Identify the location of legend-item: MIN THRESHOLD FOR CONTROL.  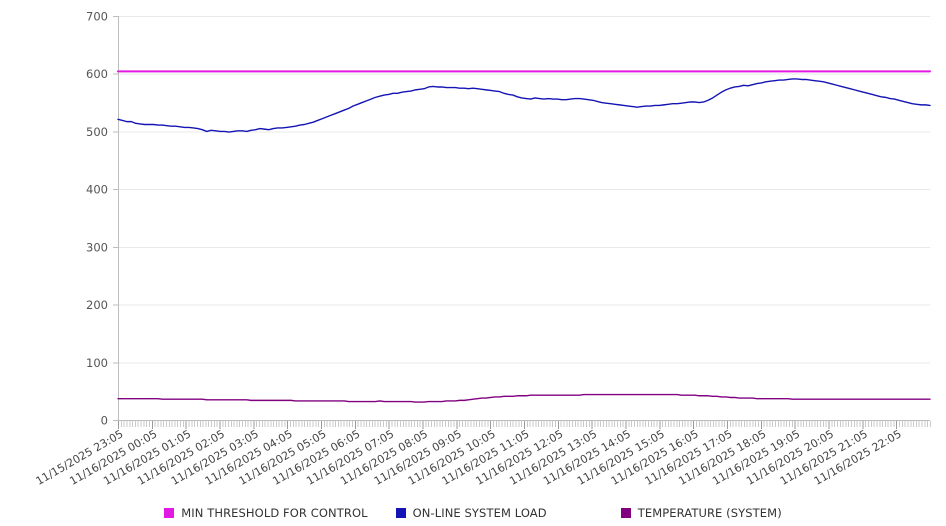
(266, 513).